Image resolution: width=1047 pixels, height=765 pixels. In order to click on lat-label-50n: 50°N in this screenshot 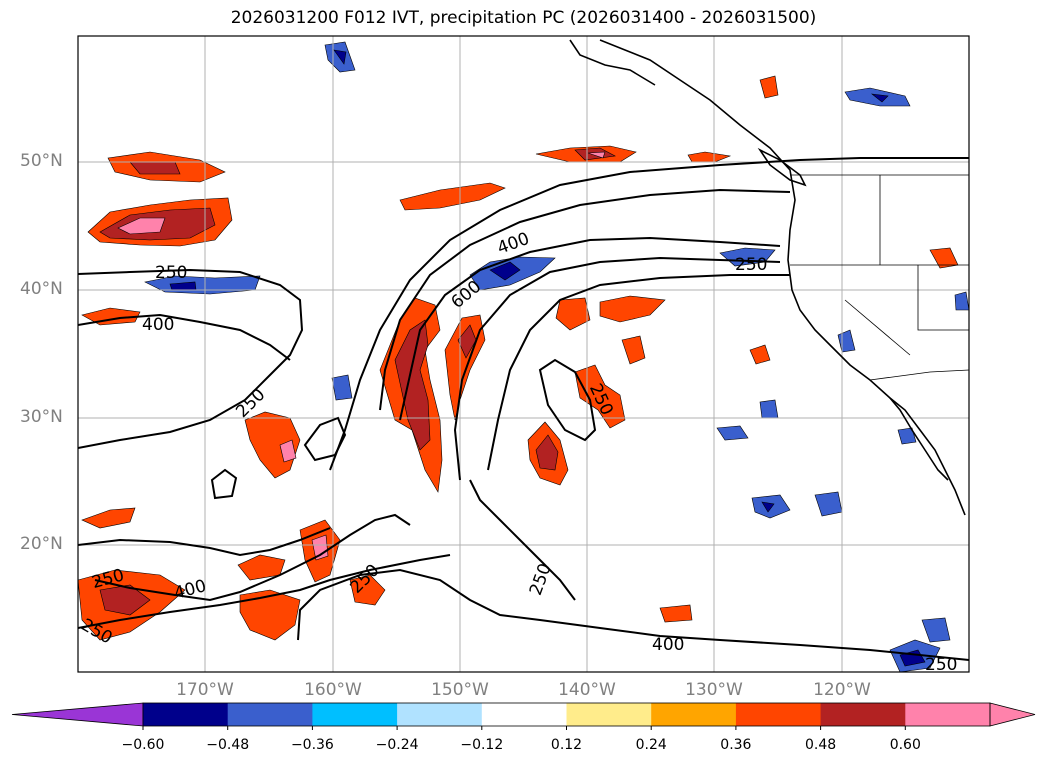, I will do `click(41, 161)`.